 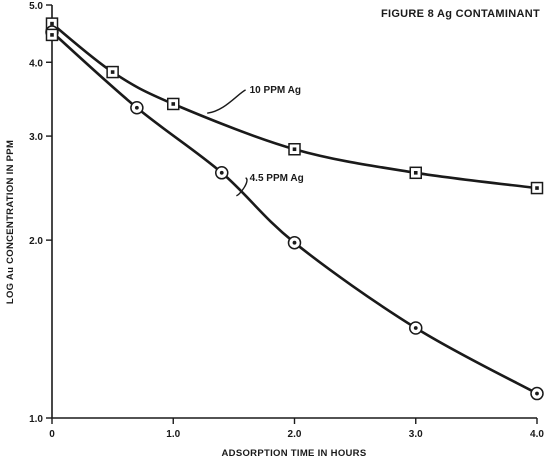 I want to click on y-tick-label: 1.0, so click(x=36, y=419).